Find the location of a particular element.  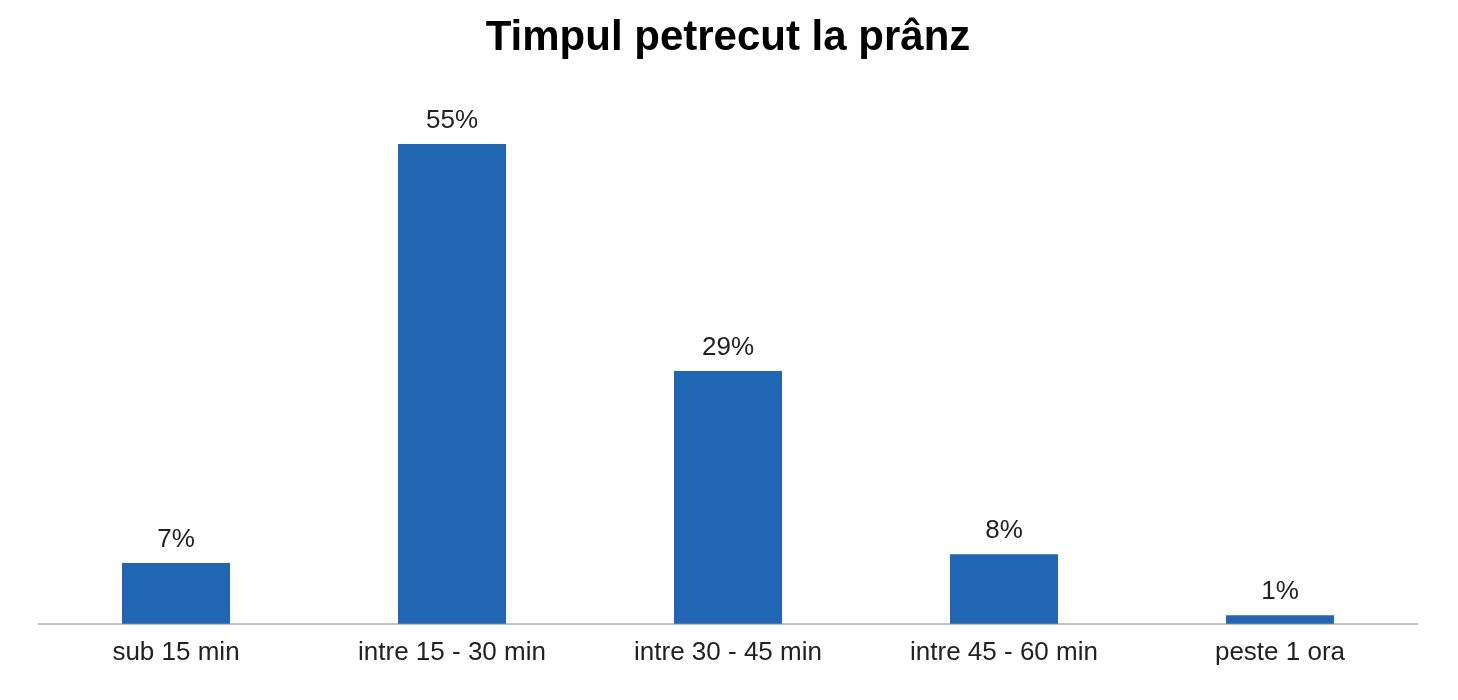

data-label: 1% is located at coordinates (1280, 590).